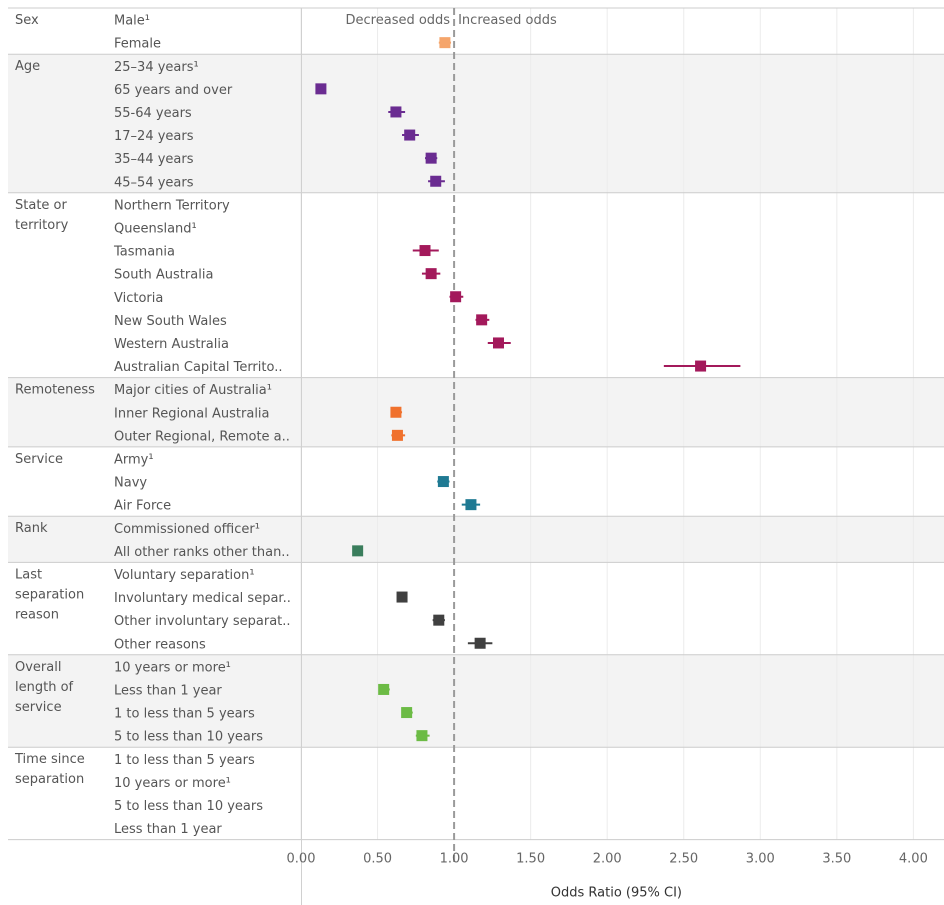 This screenshot has height=905, width=944. What do you see at coordinates (530, 859) in the screenshot?
I see `x-tick-label: 1.50` at bounding box center [530, 859].